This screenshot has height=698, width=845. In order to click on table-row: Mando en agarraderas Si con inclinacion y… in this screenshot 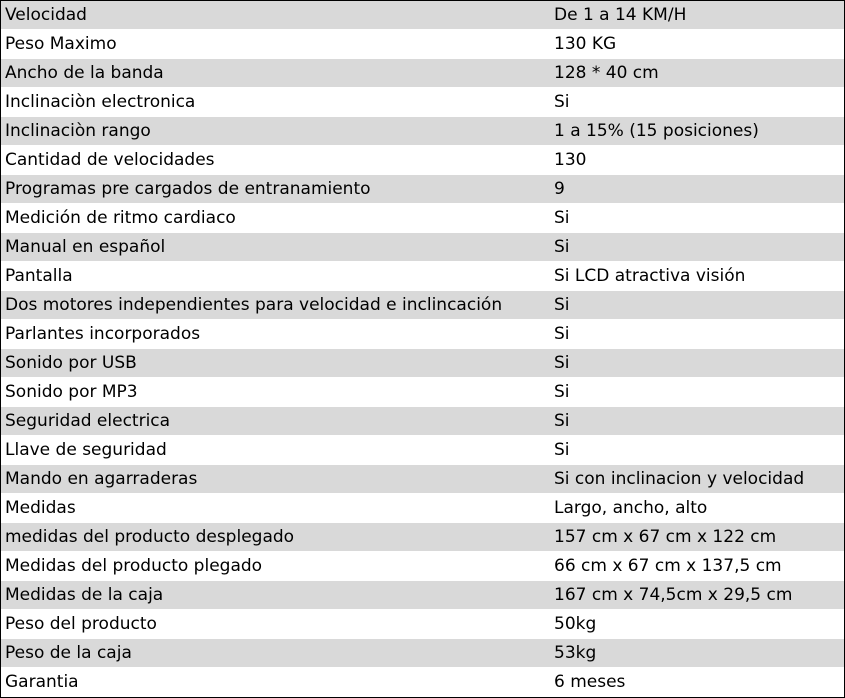, I will do `click(422, 479)`.